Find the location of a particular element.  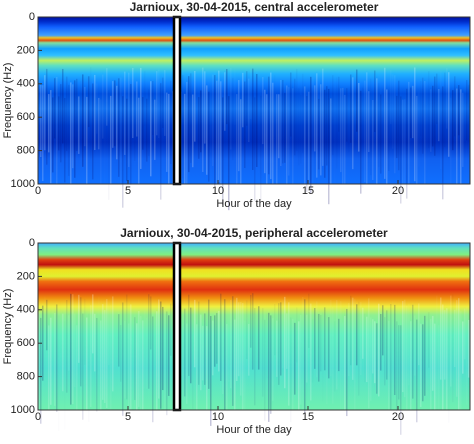

x-tick-label: 15 is located at coordinates (308, 417).